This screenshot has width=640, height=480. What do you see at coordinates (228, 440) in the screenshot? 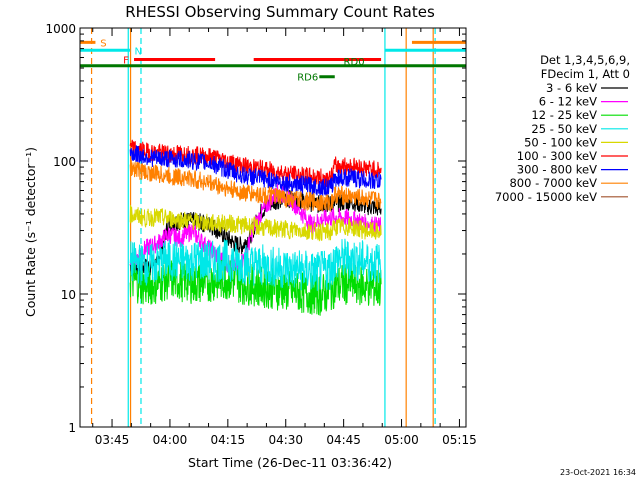
I see `x-tick-label: 04:15` at bounding box center [228, 440].